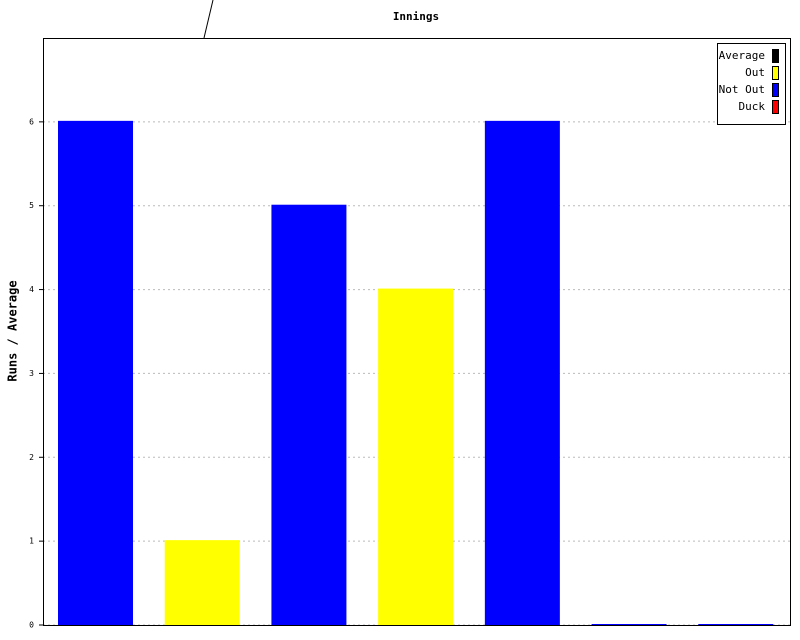 This screenshot has height=640, width=800. What do you see at coordinates (13, 330) in the screenshot?
I see `y-axis-label: Runs / Average` at bounding box center [13, 330].